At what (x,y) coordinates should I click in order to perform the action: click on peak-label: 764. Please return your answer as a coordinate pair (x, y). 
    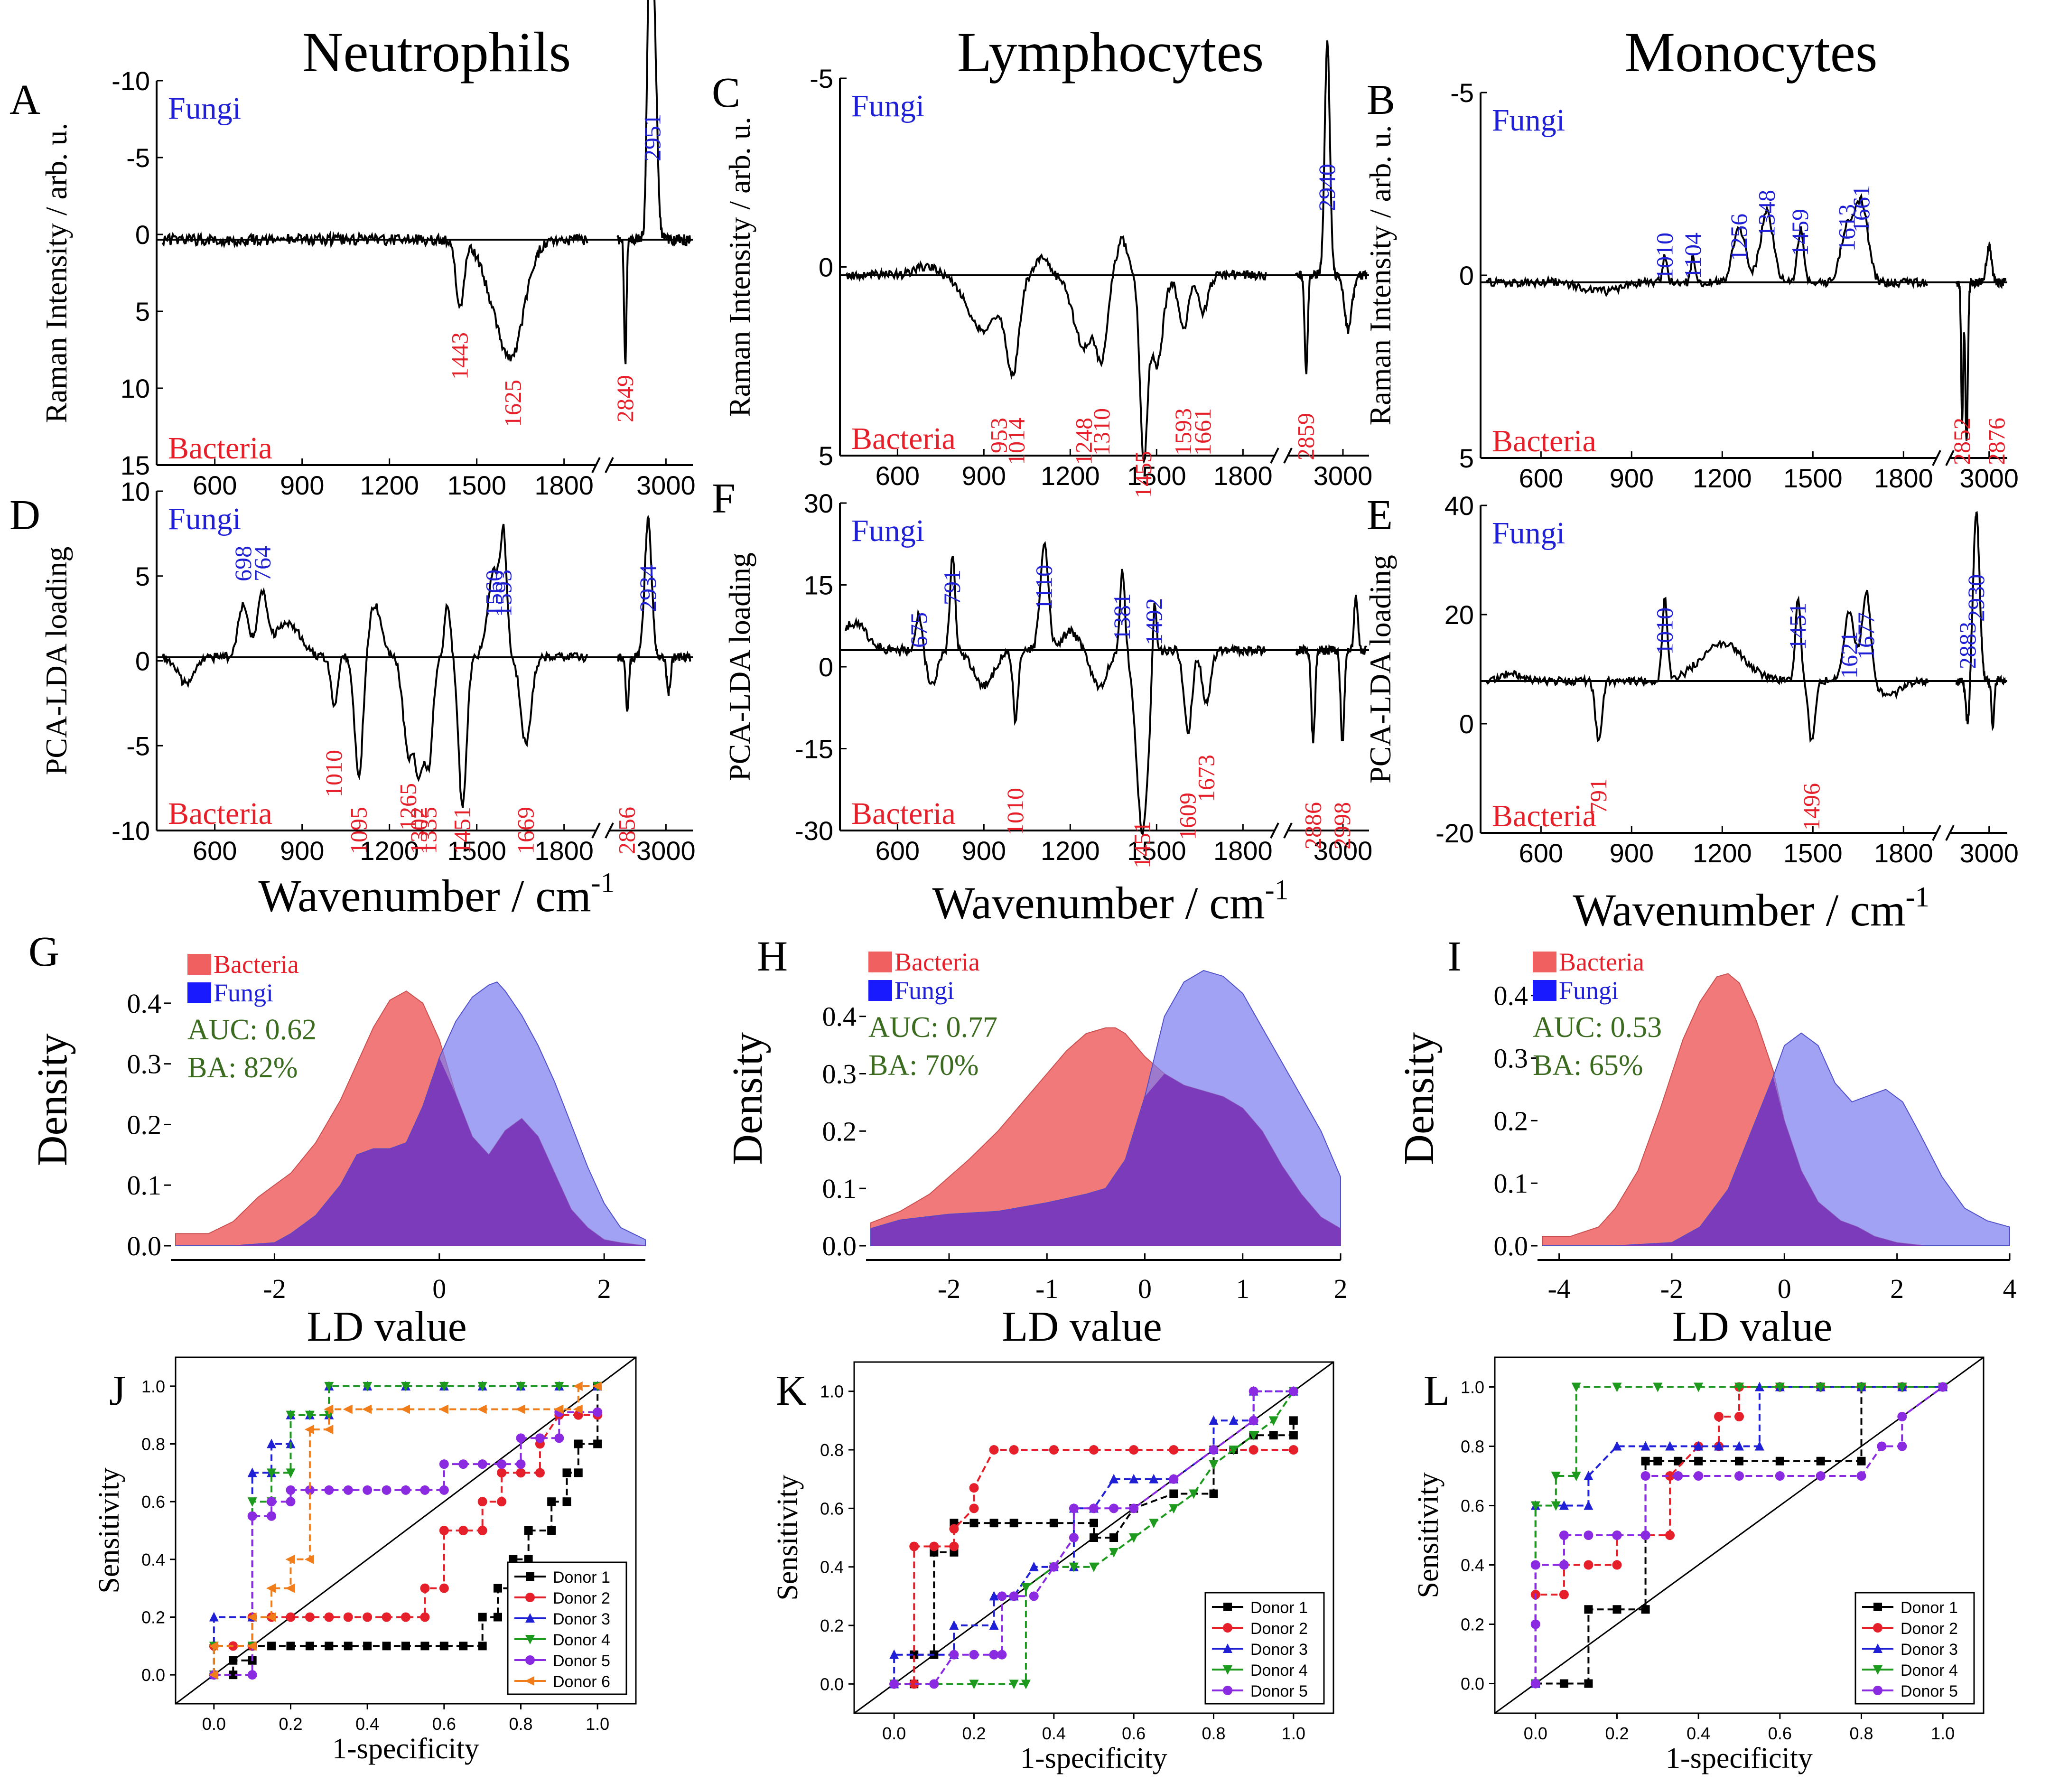
    Looking at the image, I should click on (262, 563).